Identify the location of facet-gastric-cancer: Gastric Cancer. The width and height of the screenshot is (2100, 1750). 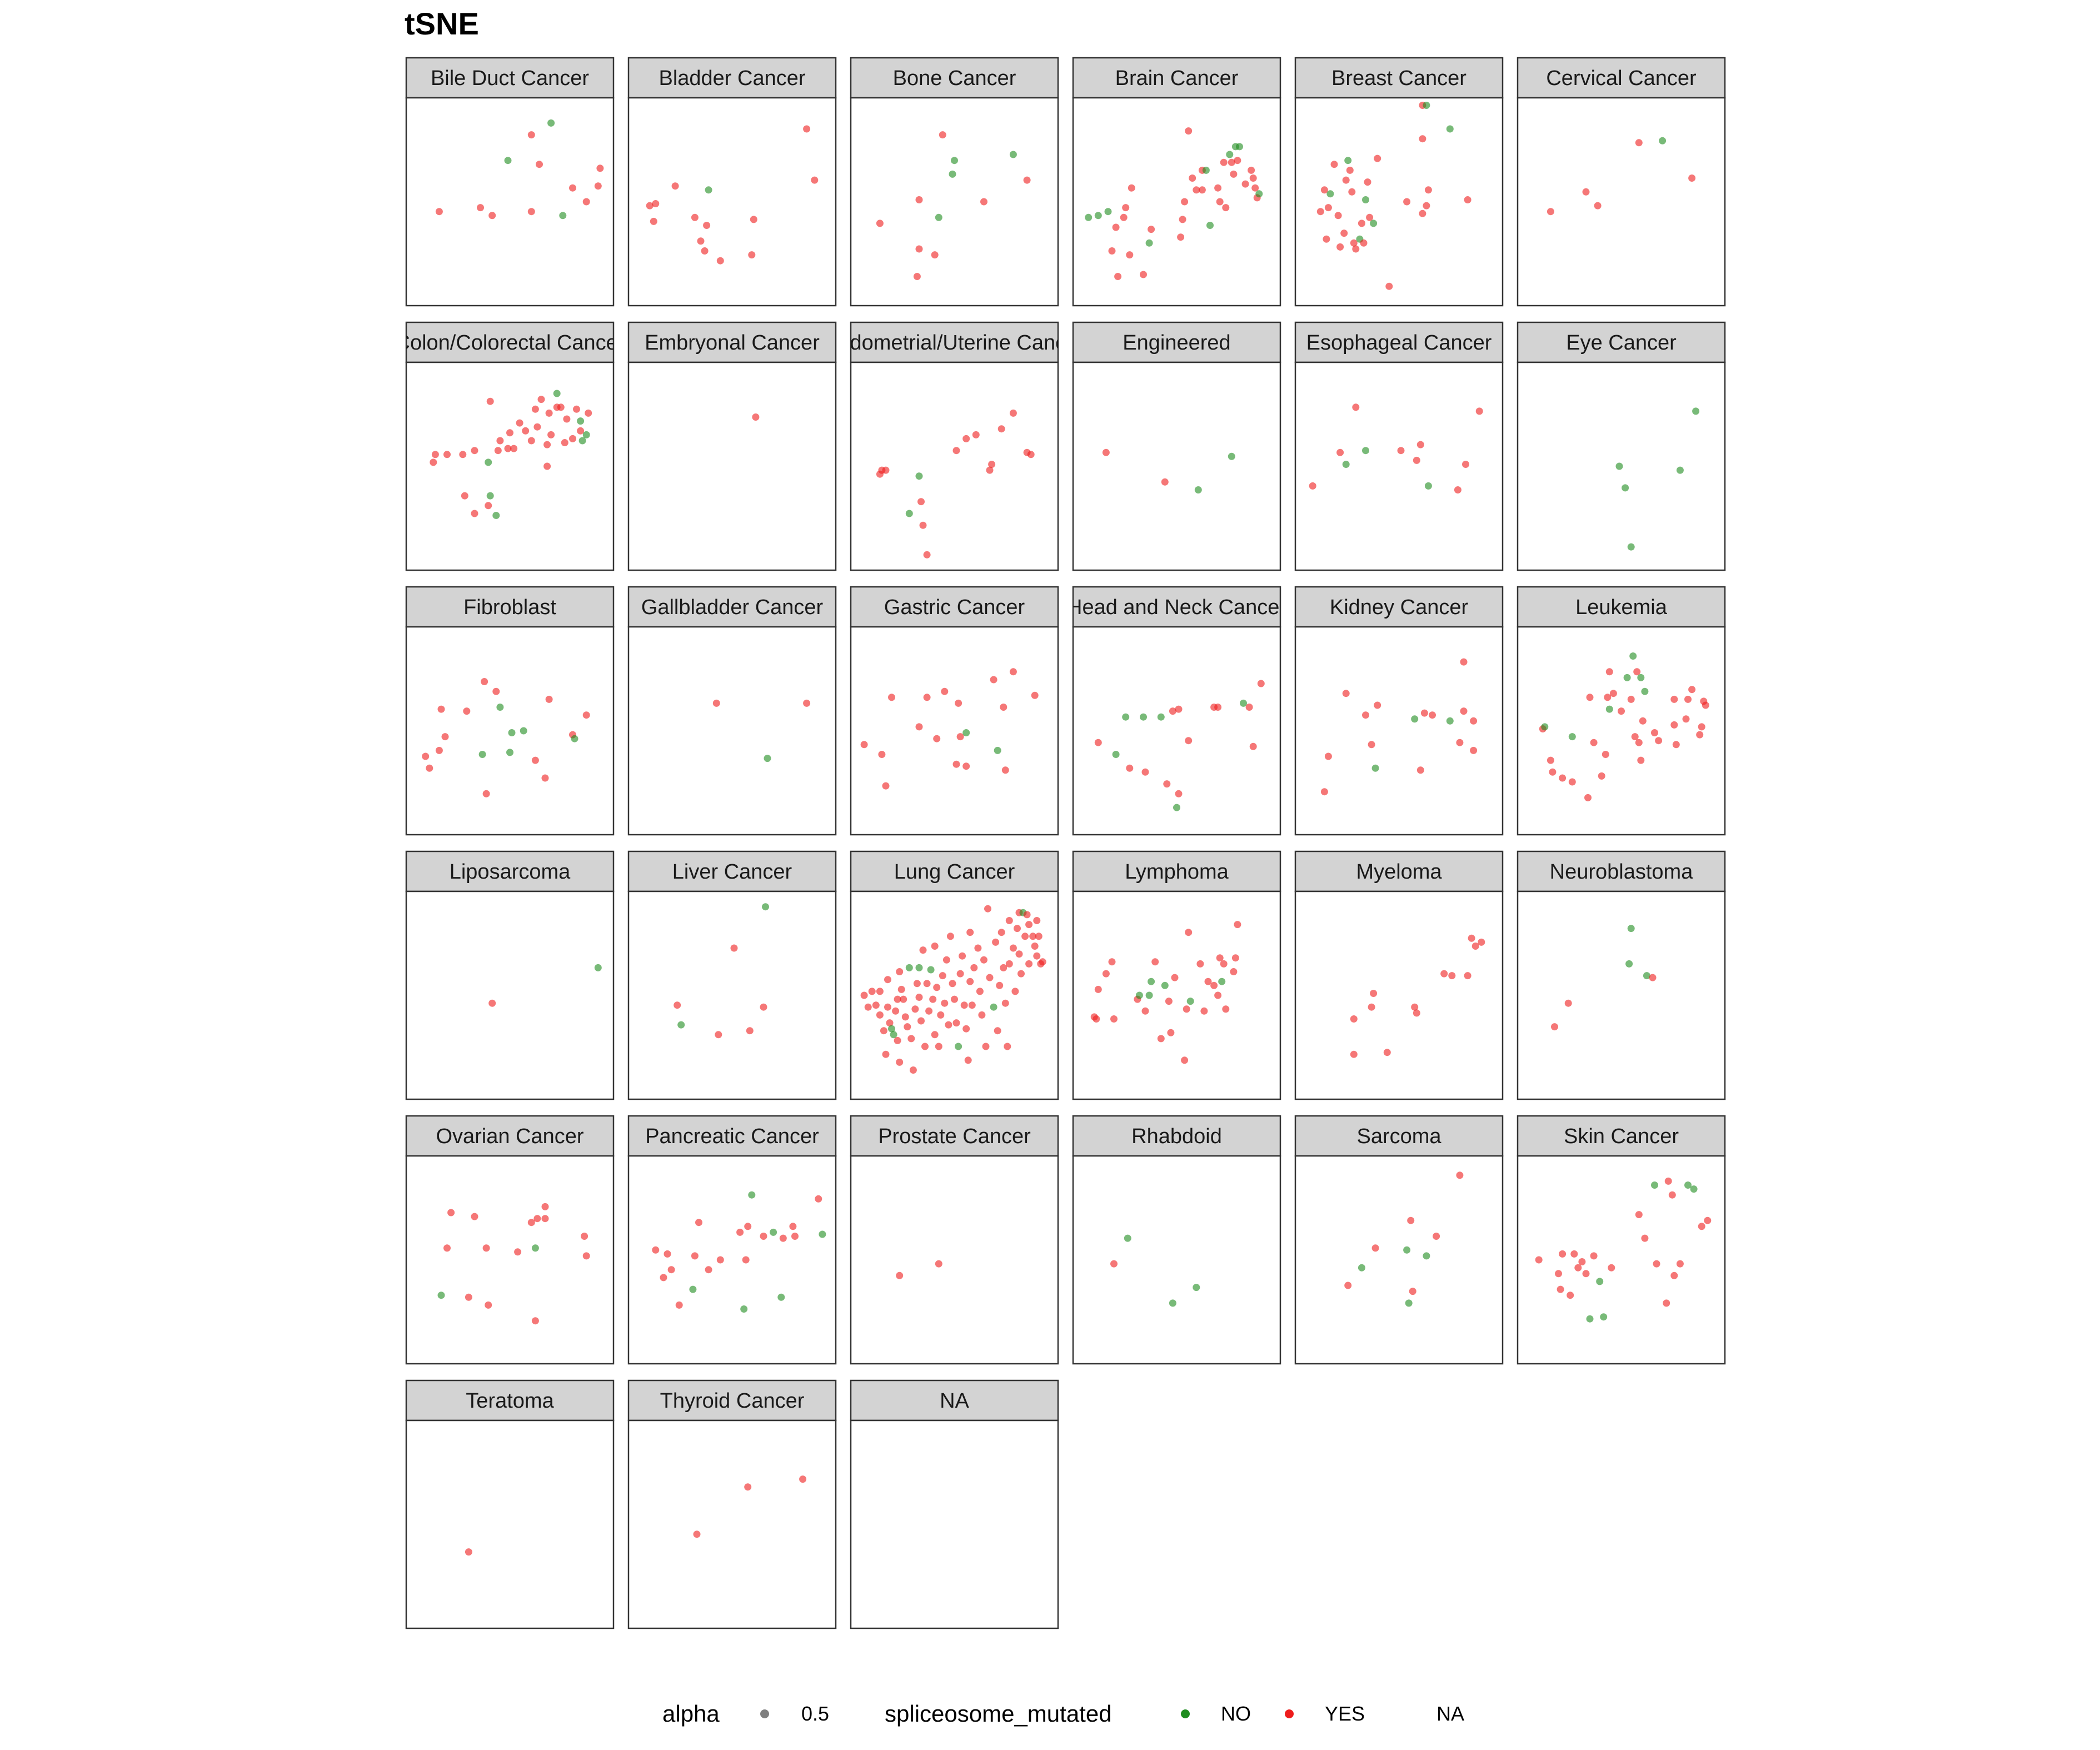
(954, 711).